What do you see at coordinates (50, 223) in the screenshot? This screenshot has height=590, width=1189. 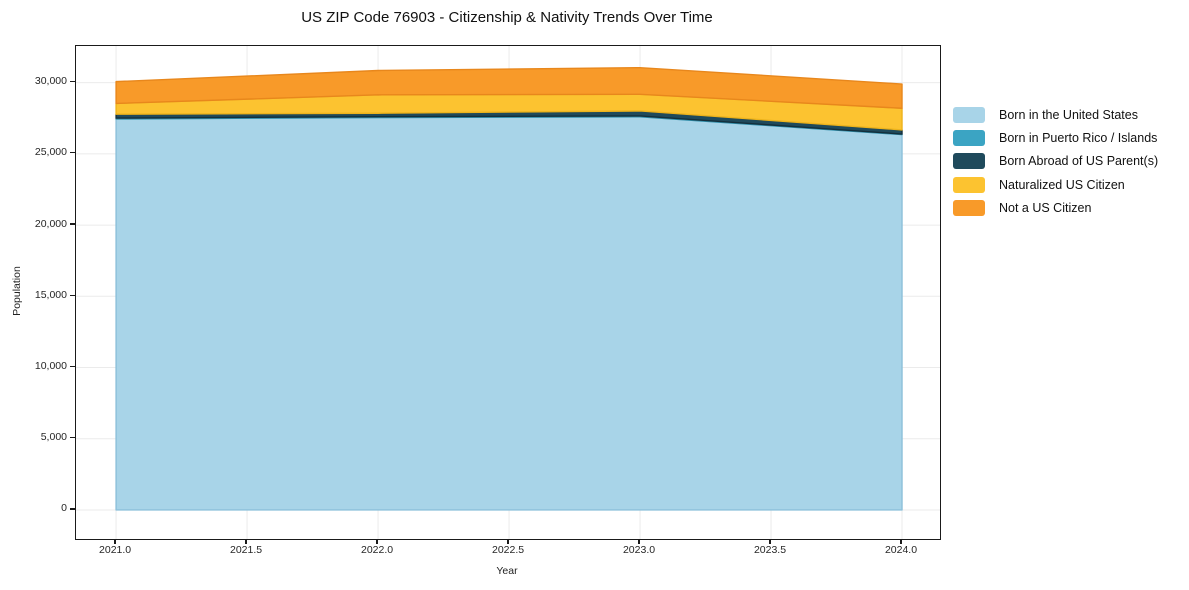 I see `y-tick-label: 20,000` at bounding box center [50, 223].